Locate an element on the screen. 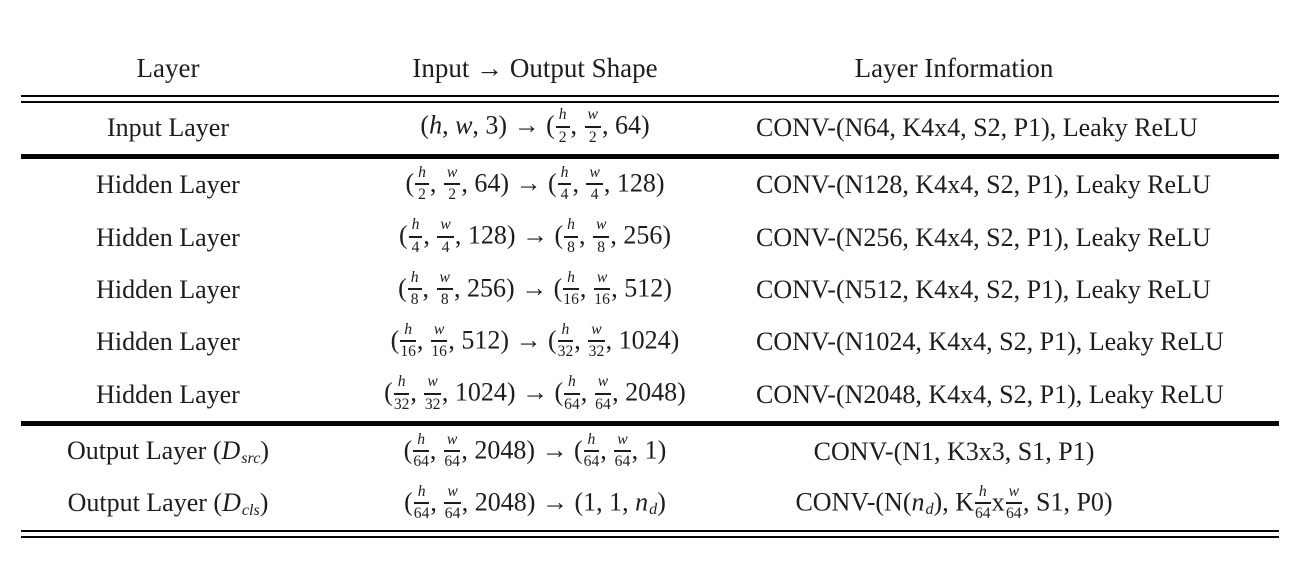 The width and height of the screenshot is (1316, 563). output-section-rule is located at coordinates (650, 423).